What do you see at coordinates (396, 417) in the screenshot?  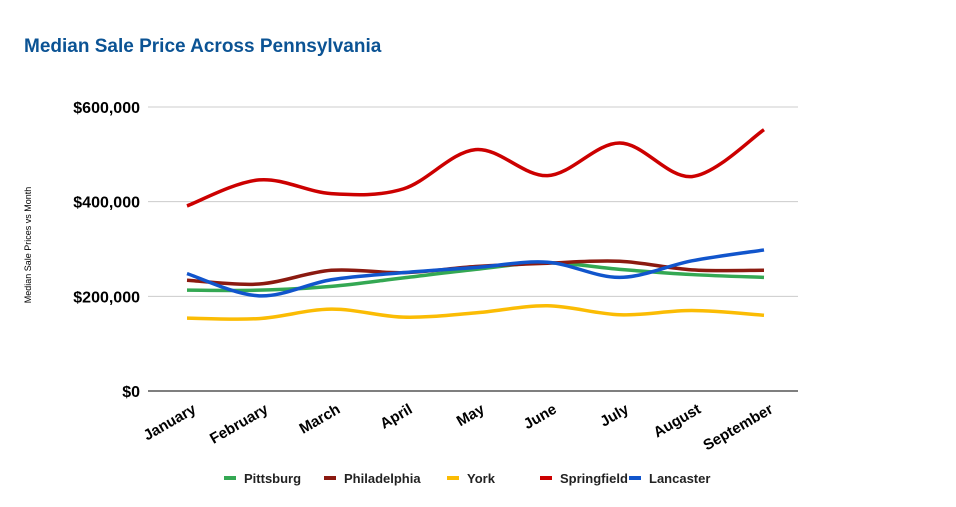 I see `x-tick-label: April` at bounding box center [396, 417].